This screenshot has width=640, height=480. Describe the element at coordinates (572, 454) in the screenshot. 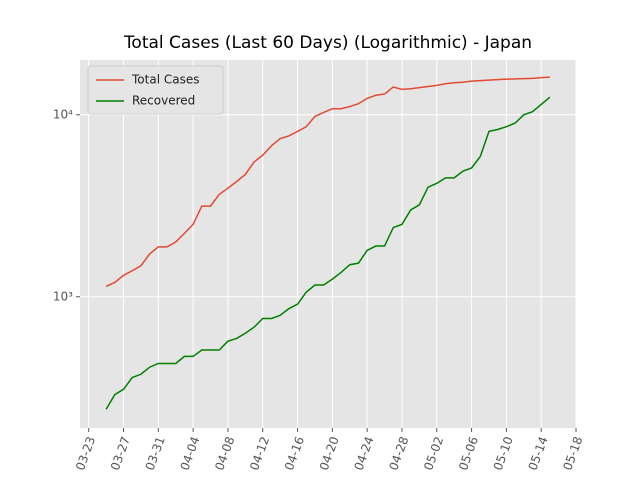

I see `x-tick-label: 05-18` at that location.